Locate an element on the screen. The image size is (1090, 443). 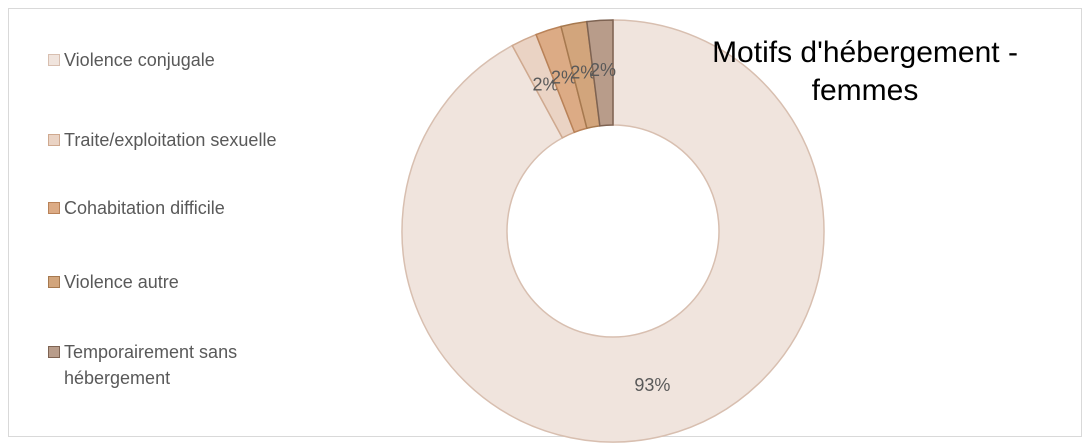
slice is located at coordinates (599, 73).